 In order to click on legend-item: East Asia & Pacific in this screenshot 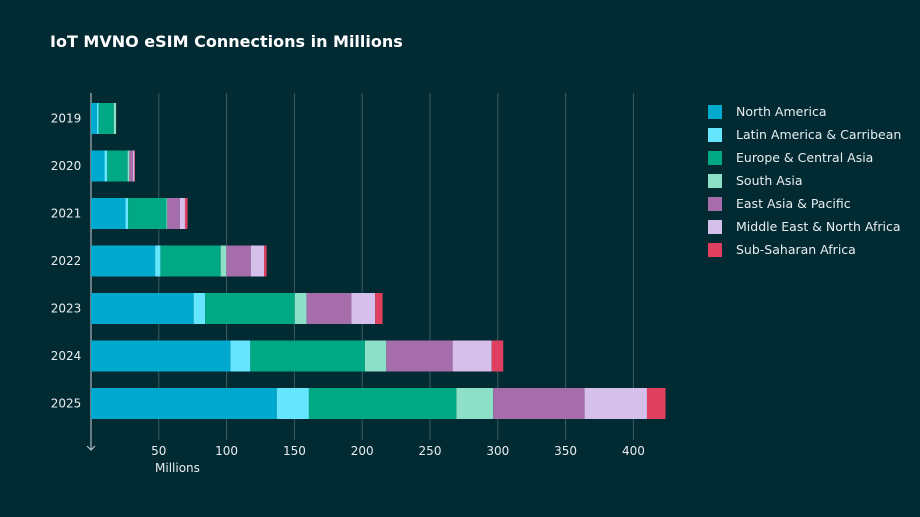, I will do `click(804, 203)`.